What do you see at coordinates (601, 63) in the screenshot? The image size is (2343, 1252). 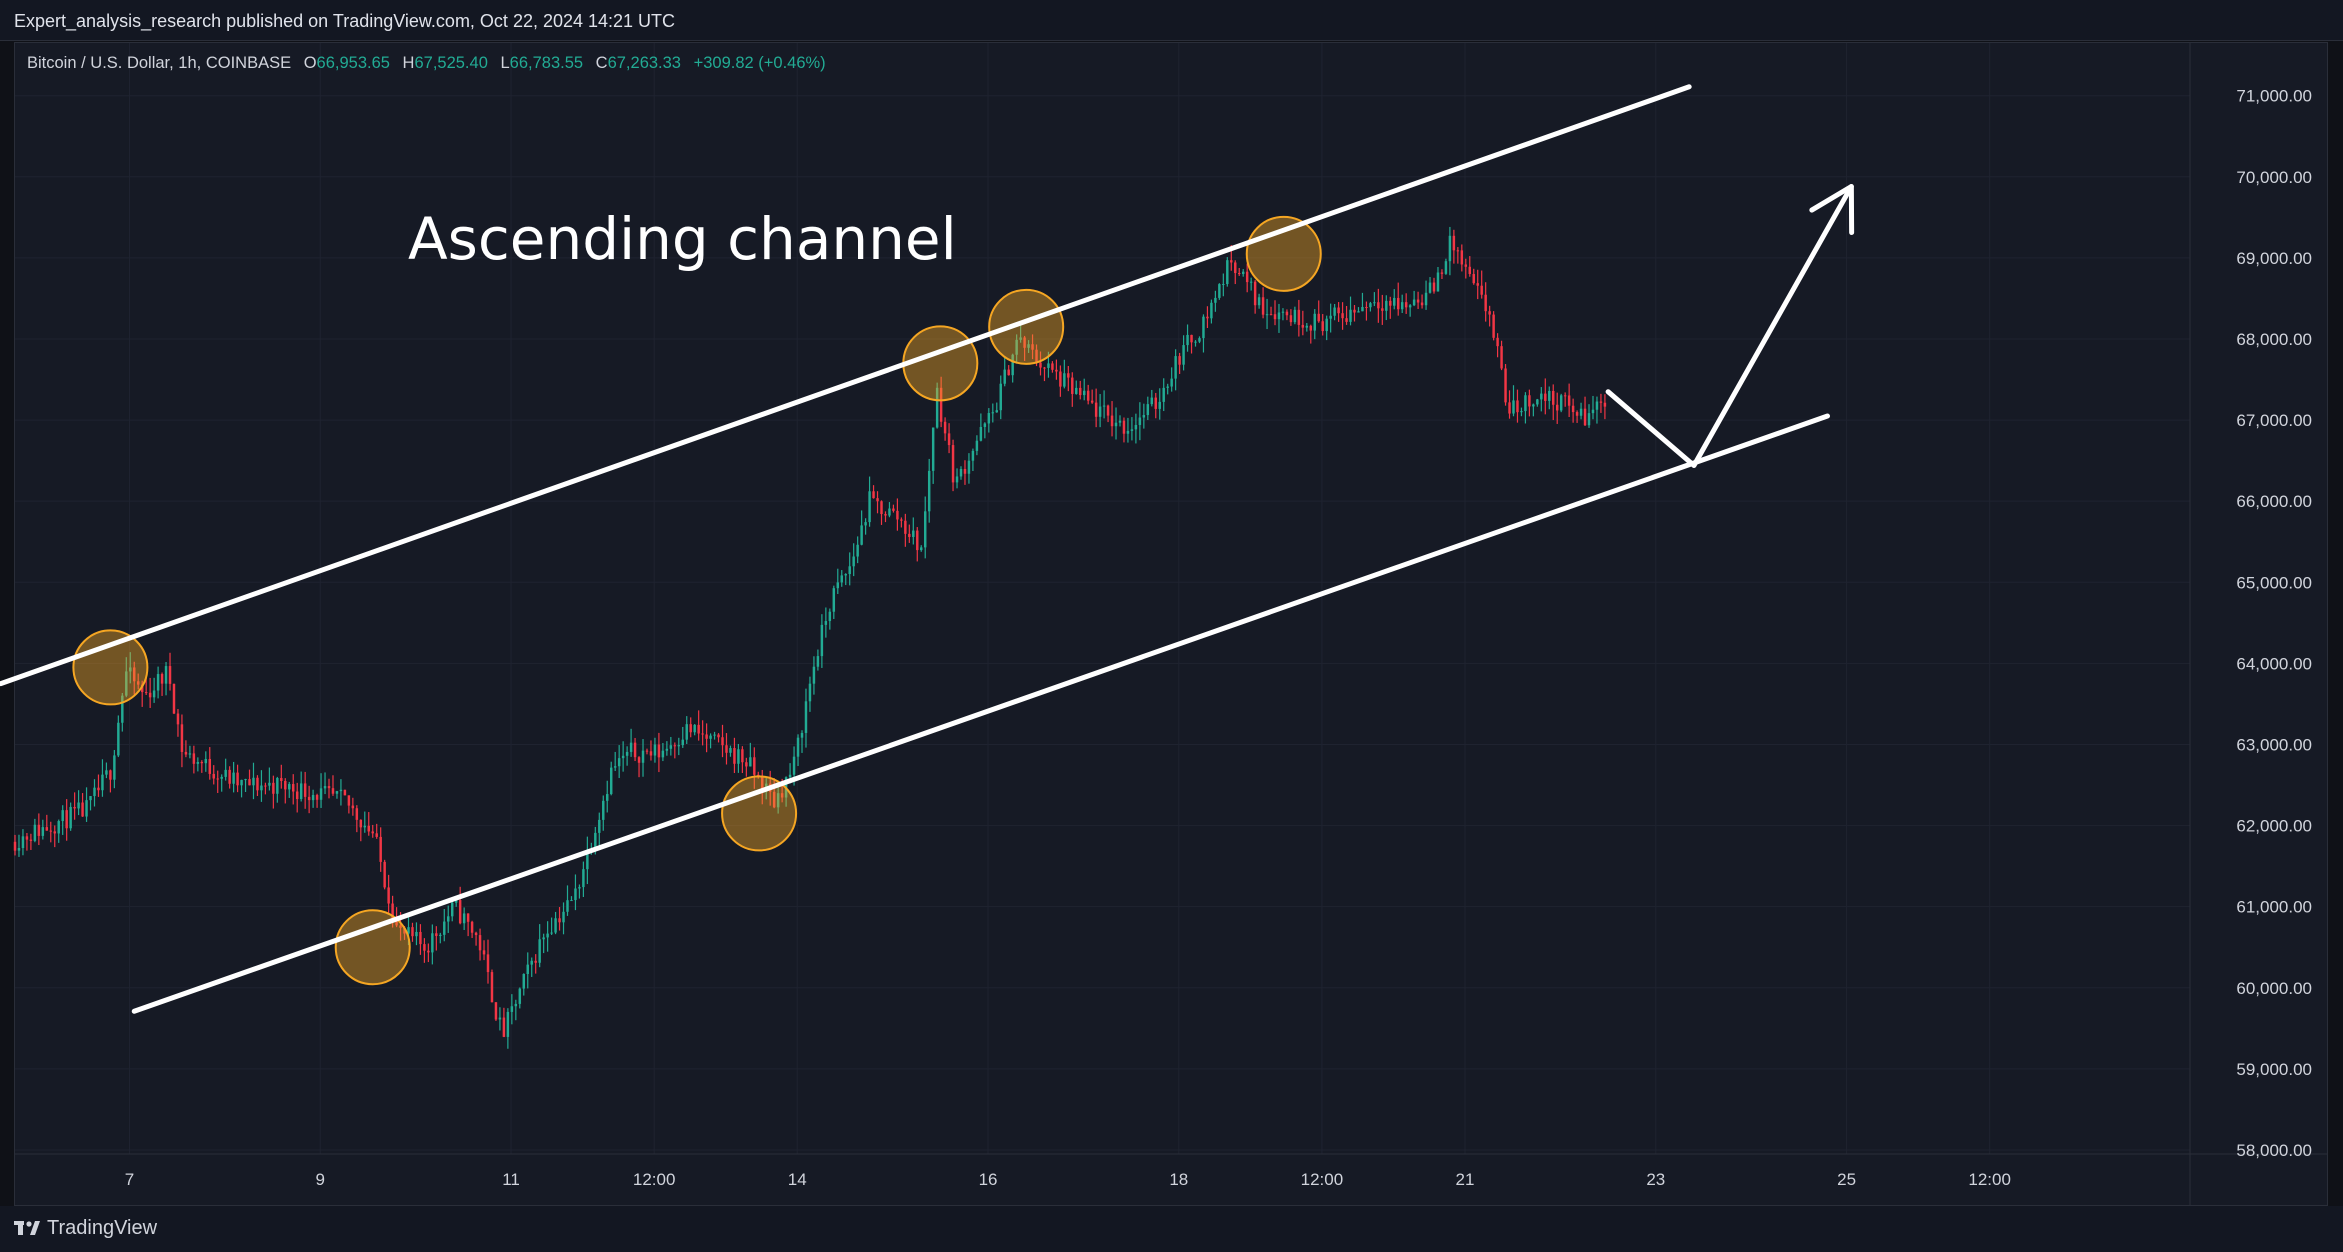 I see `legend-close-label: C` at bounding box center [601, 63].